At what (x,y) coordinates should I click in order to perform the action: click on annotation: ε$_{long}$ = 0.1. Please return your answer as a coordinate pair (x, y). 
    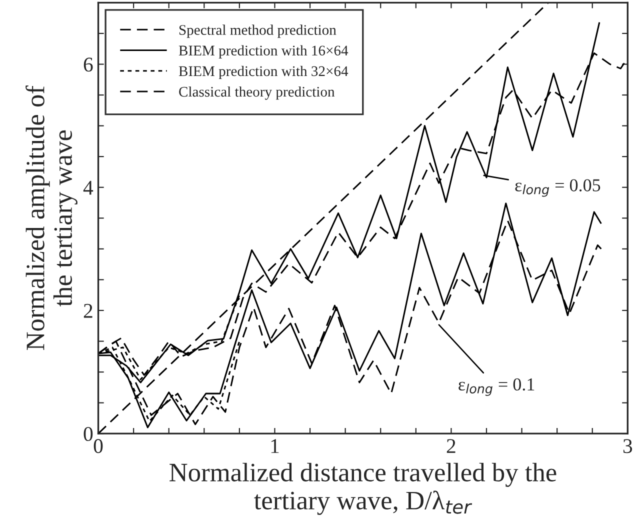
    Looking at the image, I should click on (496, 387).